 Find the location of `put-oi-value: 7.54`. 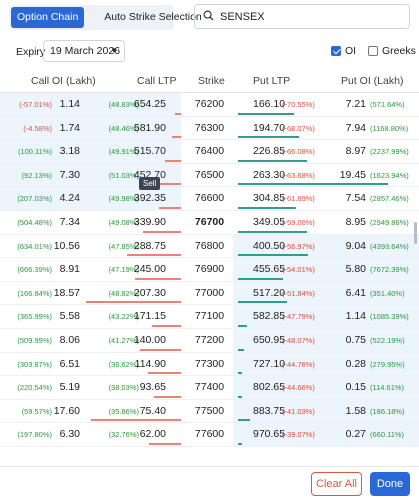

put-oi-value: 7.54 is located at coordinates (355, 198).